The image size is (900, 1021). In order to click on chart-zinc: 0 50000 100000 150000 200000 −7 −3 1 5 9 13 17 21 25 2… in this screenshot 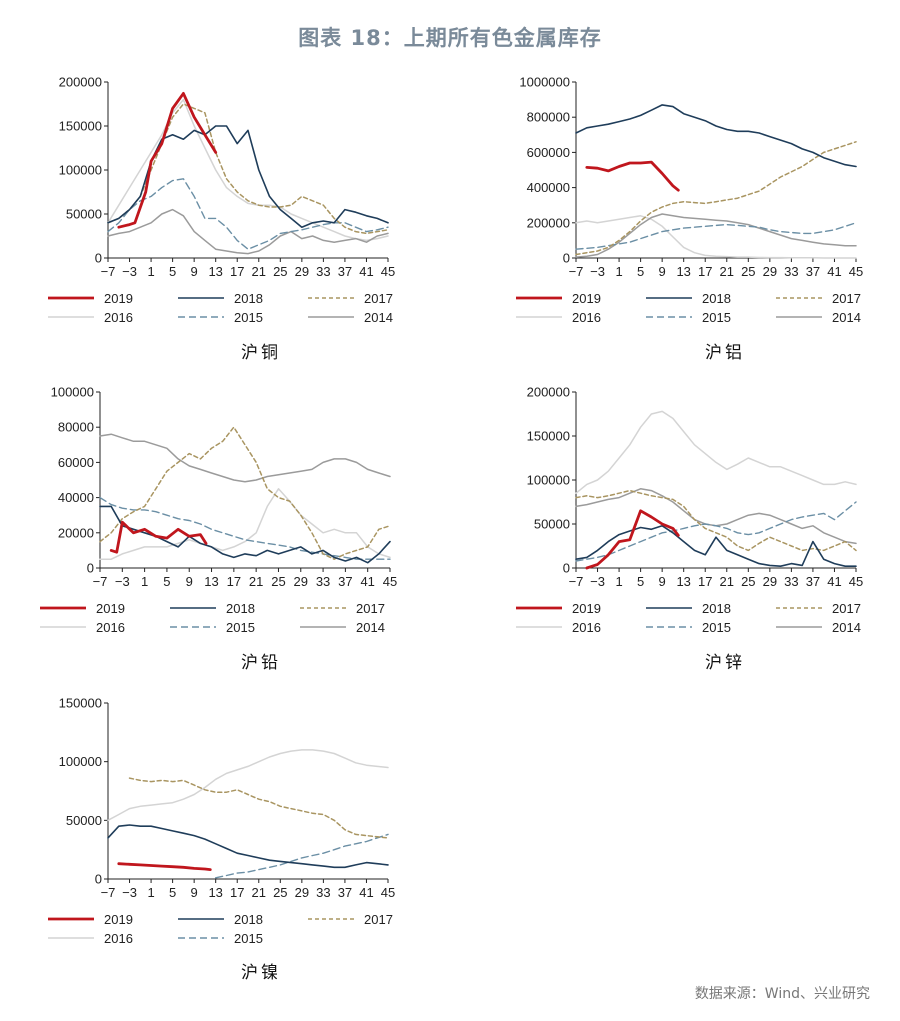, I will do `click(689, 510)`.